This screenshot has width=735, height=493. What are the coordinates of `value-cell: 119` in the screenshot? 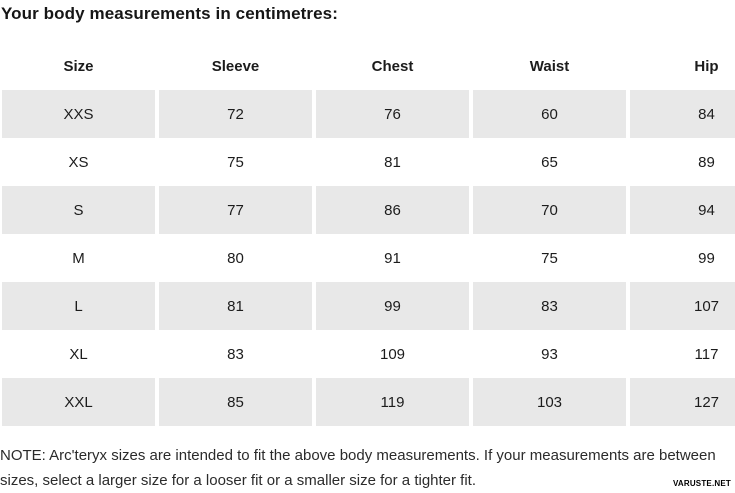 It's located at (392, 402).